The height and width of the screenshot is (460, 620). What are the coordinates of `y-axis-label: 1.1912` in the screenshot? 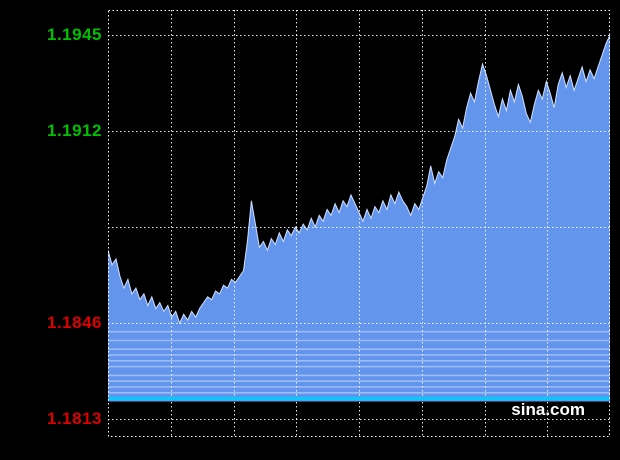 It's located at (74, 130).